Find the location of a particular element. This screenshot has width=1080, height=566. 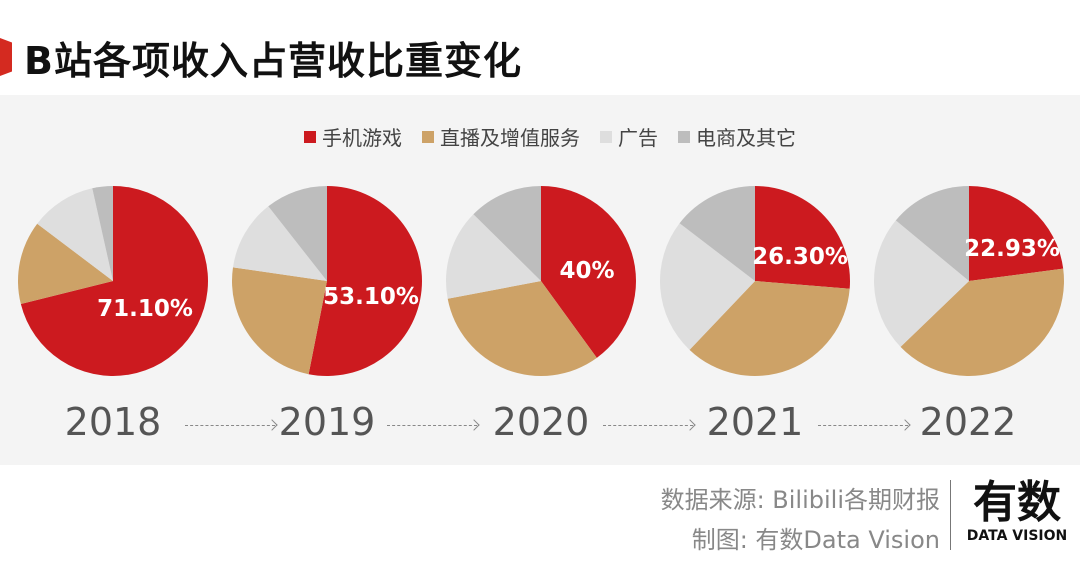

legend-label: 电商及其它 is located at coordinates (746, 138).